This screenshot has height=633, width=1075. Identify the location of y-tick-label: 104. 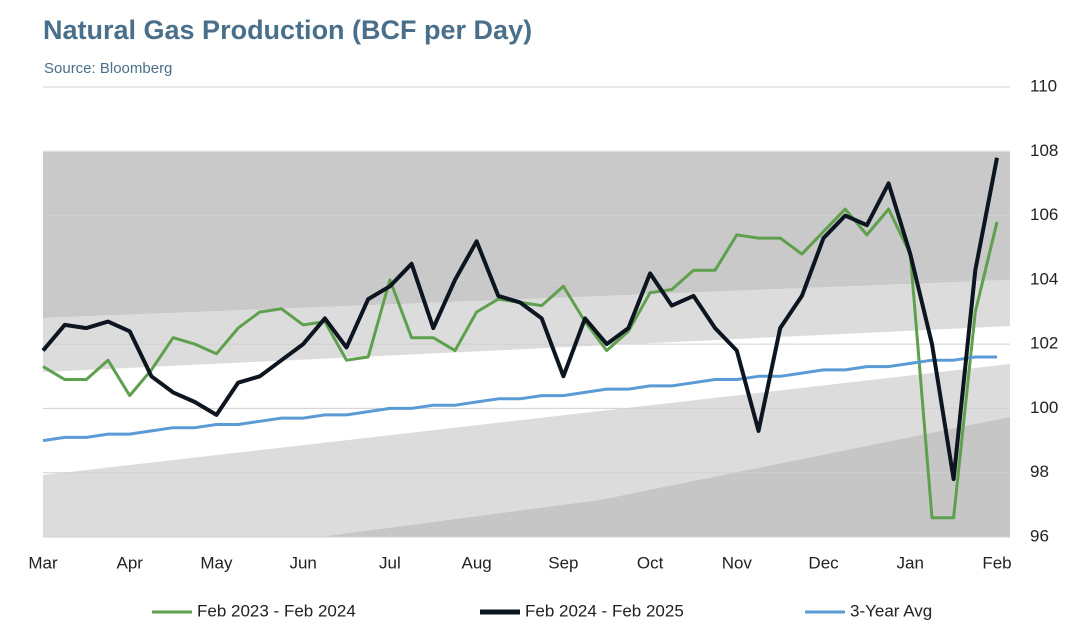
(1044, 278).